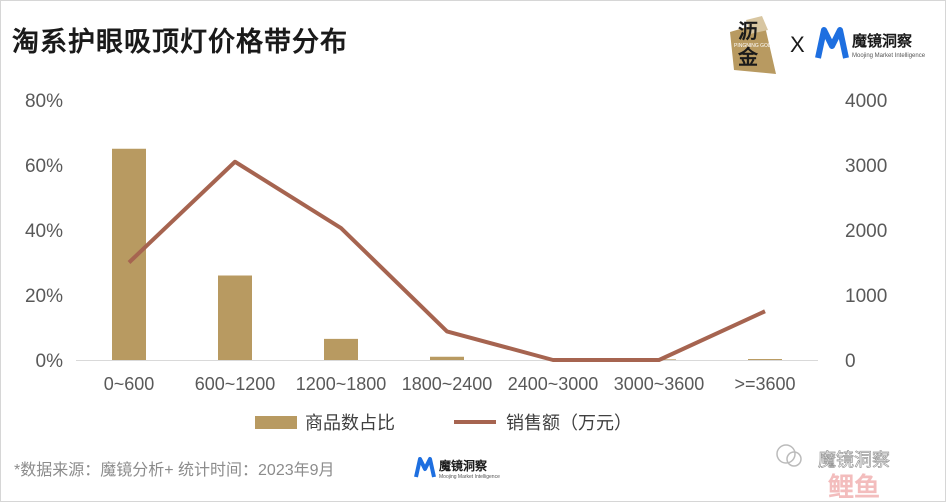 This screenshot has height=502, width=946. Describe the element at coordinates (50, 361) in the screenshot. I see `y-left-tick-label: 0%` at that location.